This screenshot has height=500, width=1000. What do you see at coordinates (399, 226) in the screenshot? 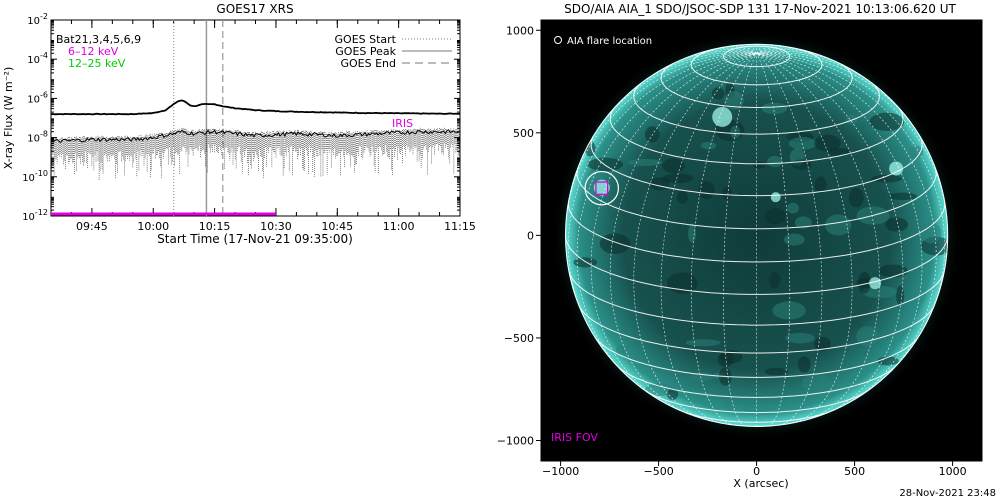
I see `x-tick-label: 11:00` at bounding box center [399, 226].